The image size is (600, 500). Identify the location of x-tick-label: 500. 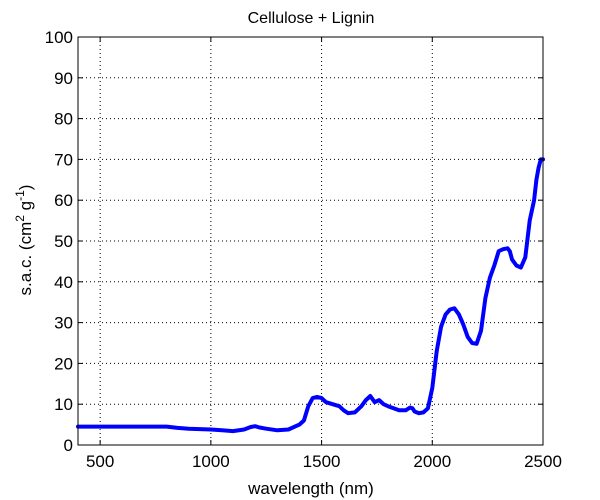
(100, 461).